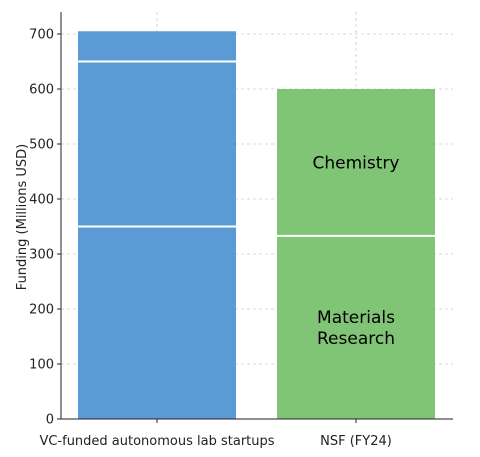  What do you see at coordinates (41, 310) in the screenshot?
I see `y-tick-label: 200` at bounding box center [41, 310].